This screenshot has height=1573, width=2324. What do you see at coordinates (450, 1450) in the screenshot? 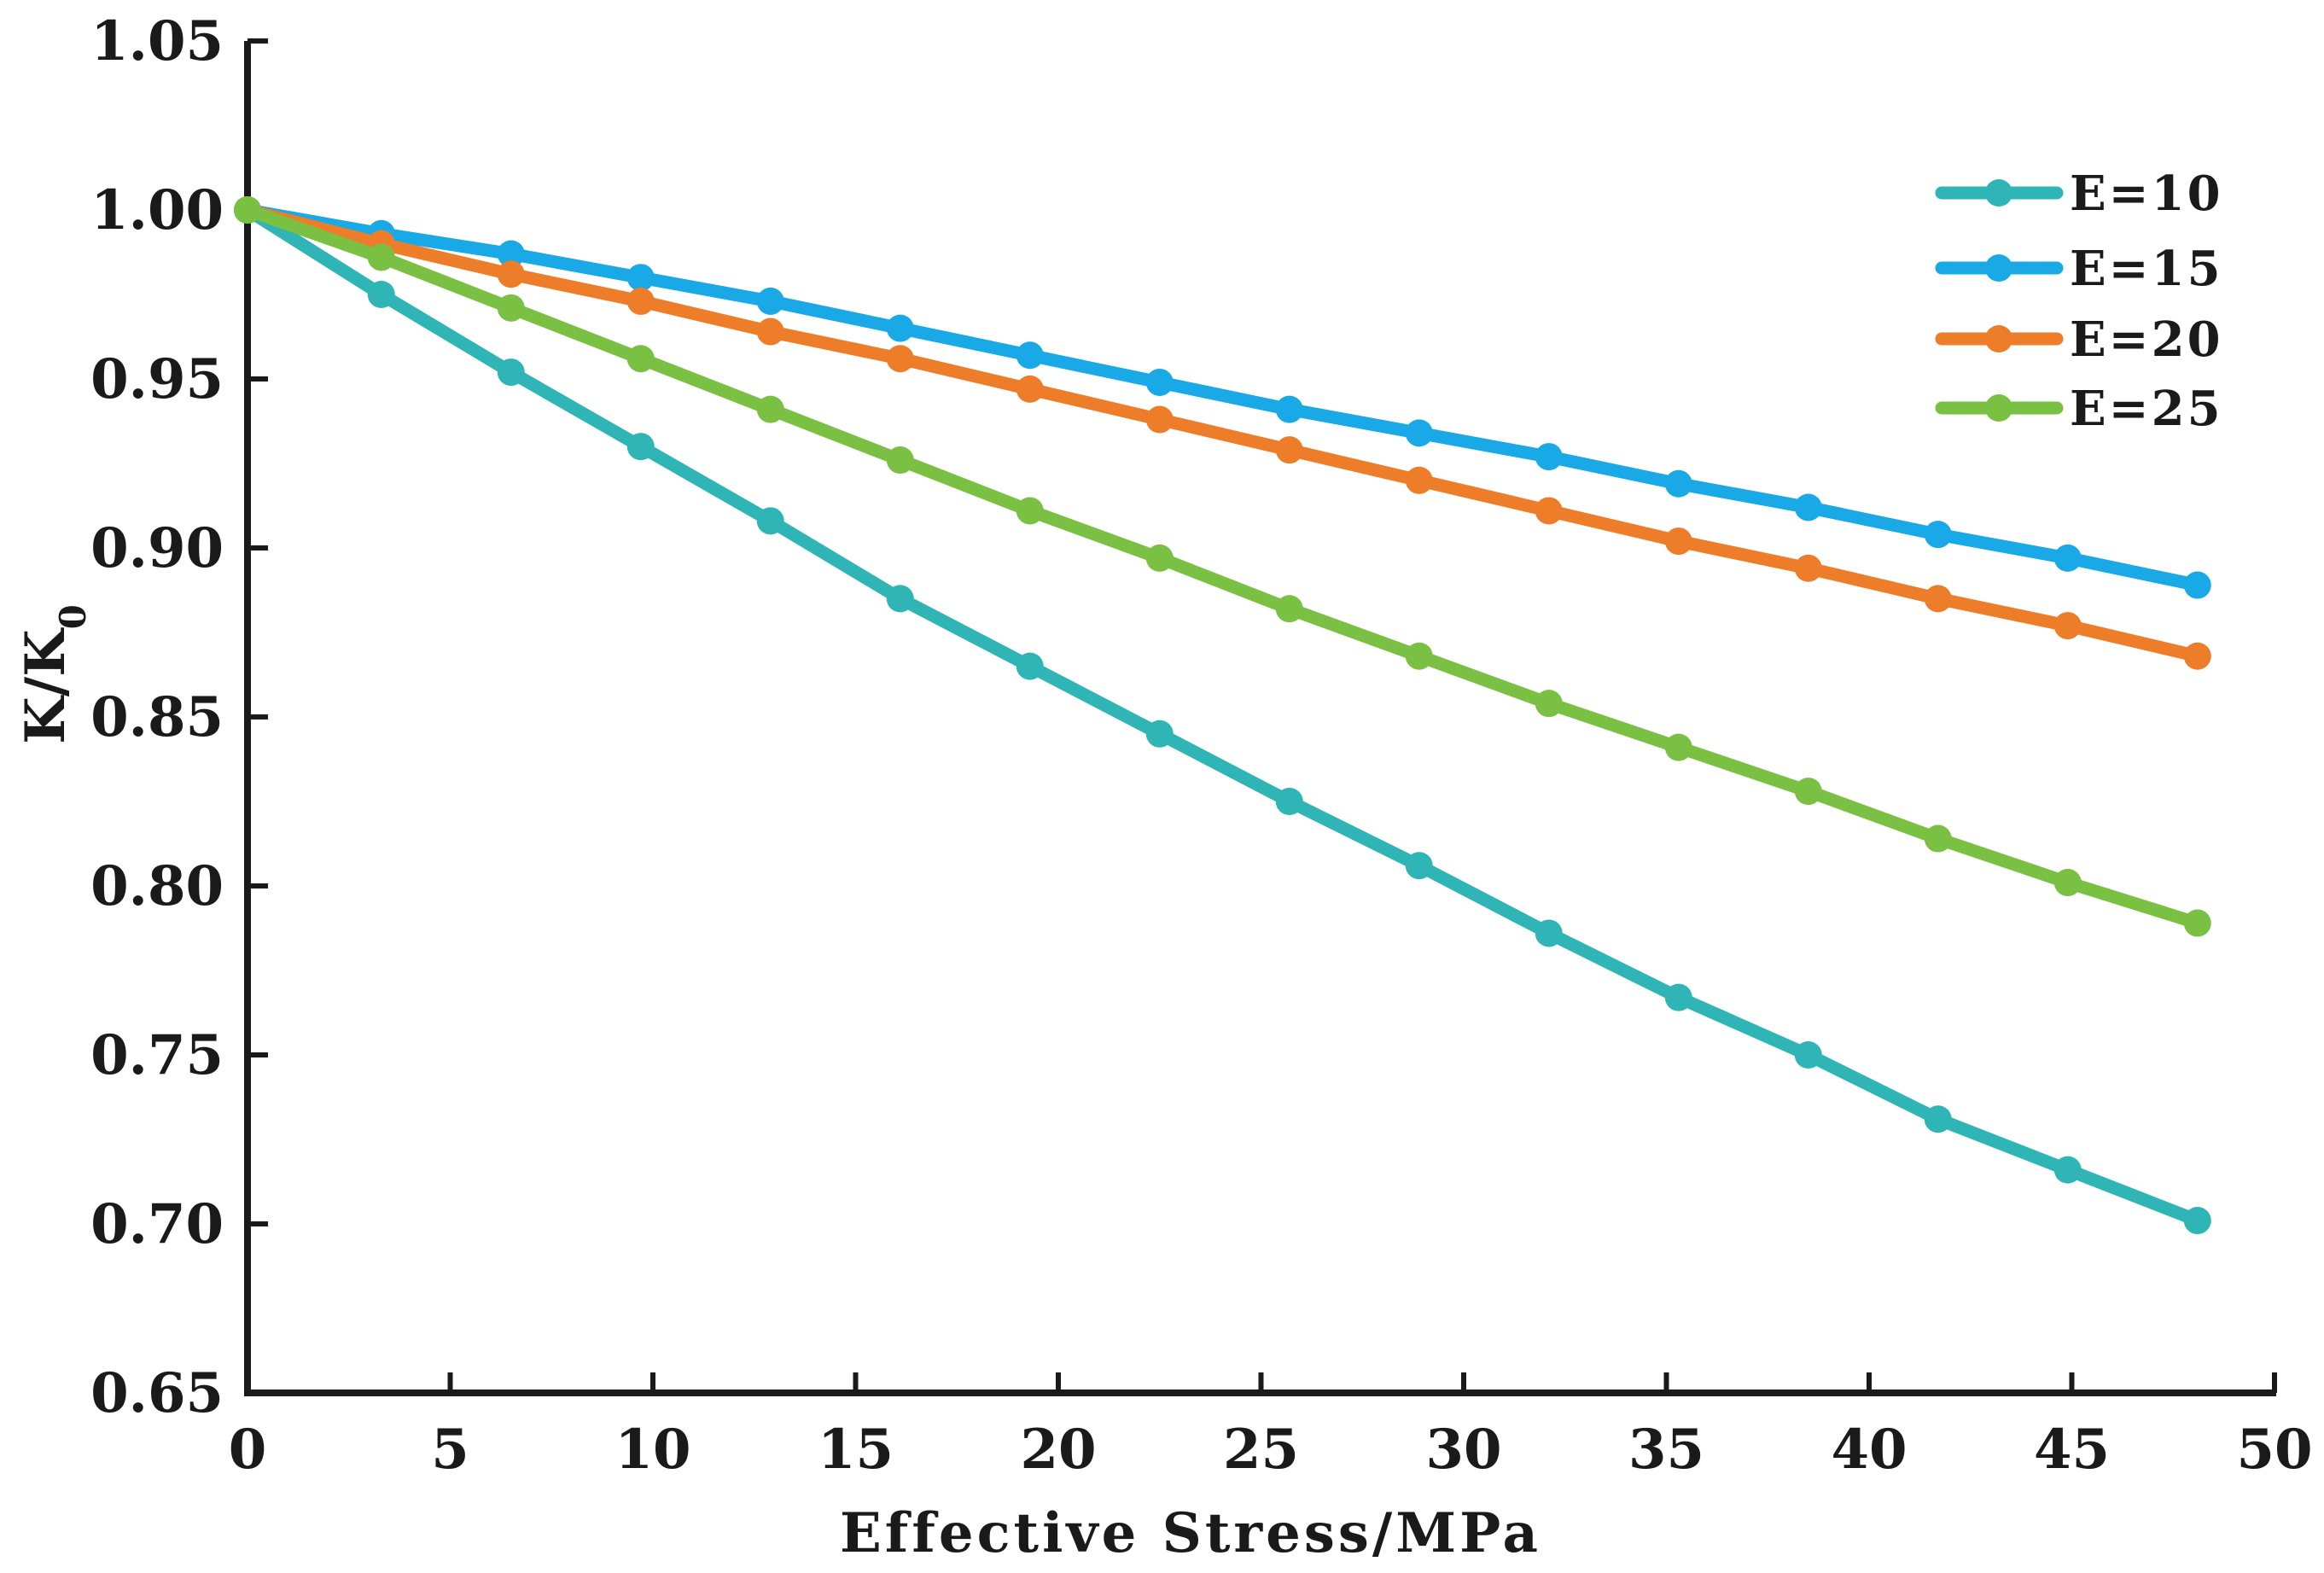
I see `x-tick-label: 5` at bounding box center [450, 1450].